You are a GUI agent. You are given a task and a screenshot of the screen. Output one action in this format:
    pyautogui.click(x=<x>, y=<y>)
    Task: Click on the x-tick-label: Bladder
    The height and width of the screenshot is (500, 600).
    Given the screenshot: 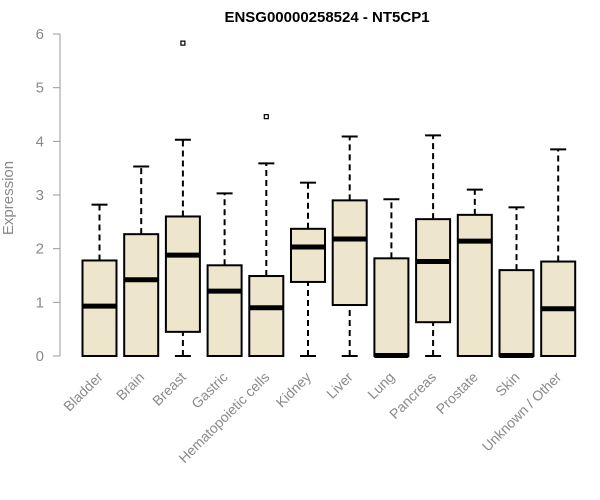 What is the action you would take?
    pyautogui.click(x=83, y=392)
    